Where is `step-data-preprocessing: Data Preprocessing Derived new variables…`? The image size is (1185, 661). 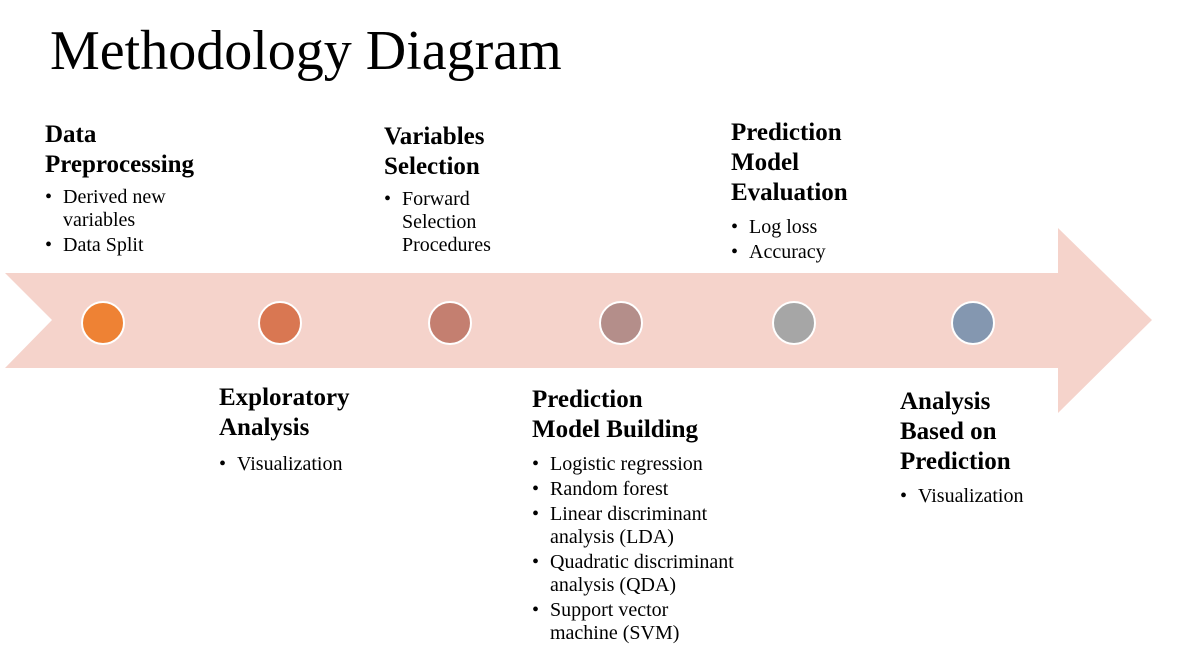
step-data-preprocessing: Data Preprocessing Derived new variables… is located at coordinates (130, 189).